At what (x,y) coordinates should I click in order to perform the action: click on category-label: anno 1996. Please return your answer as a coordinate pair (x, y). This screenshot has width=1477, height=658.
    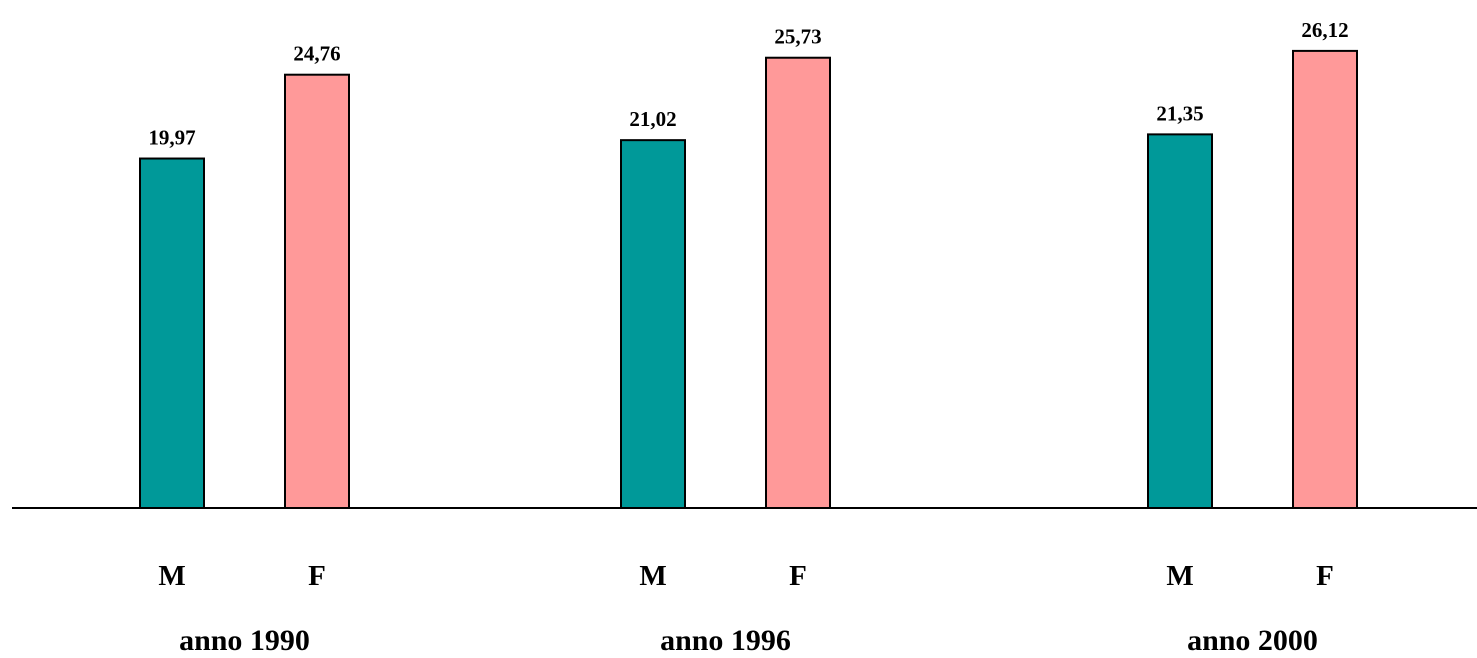
    Looking at the image, I should click on (725, 640).